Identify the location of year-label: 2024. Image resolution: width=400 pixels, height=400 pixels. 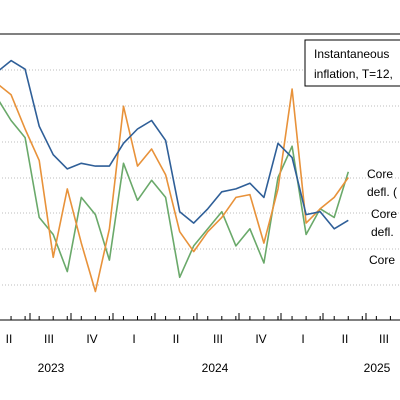
(215, 368).